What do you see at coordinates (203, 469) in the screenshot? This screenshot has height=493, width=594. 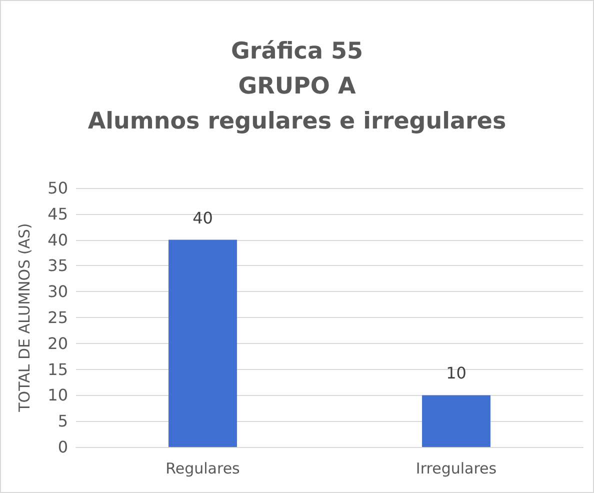 I see `x-tick-label: Regulares` at bounding box center [203, 469].